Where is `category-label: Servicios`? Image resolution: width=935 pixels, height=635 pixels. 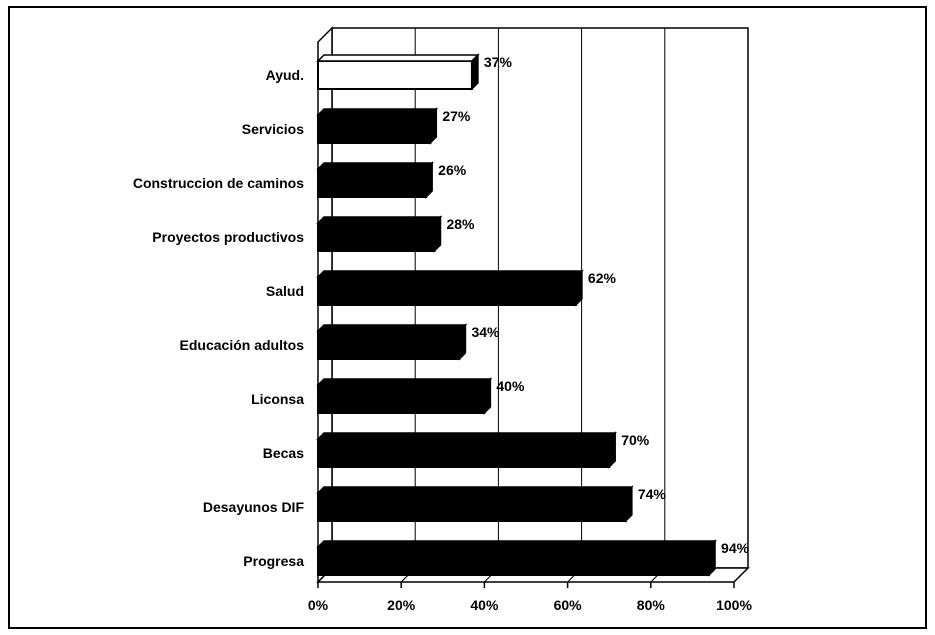 category-label: Servicios is located at coordinates (273, 129).